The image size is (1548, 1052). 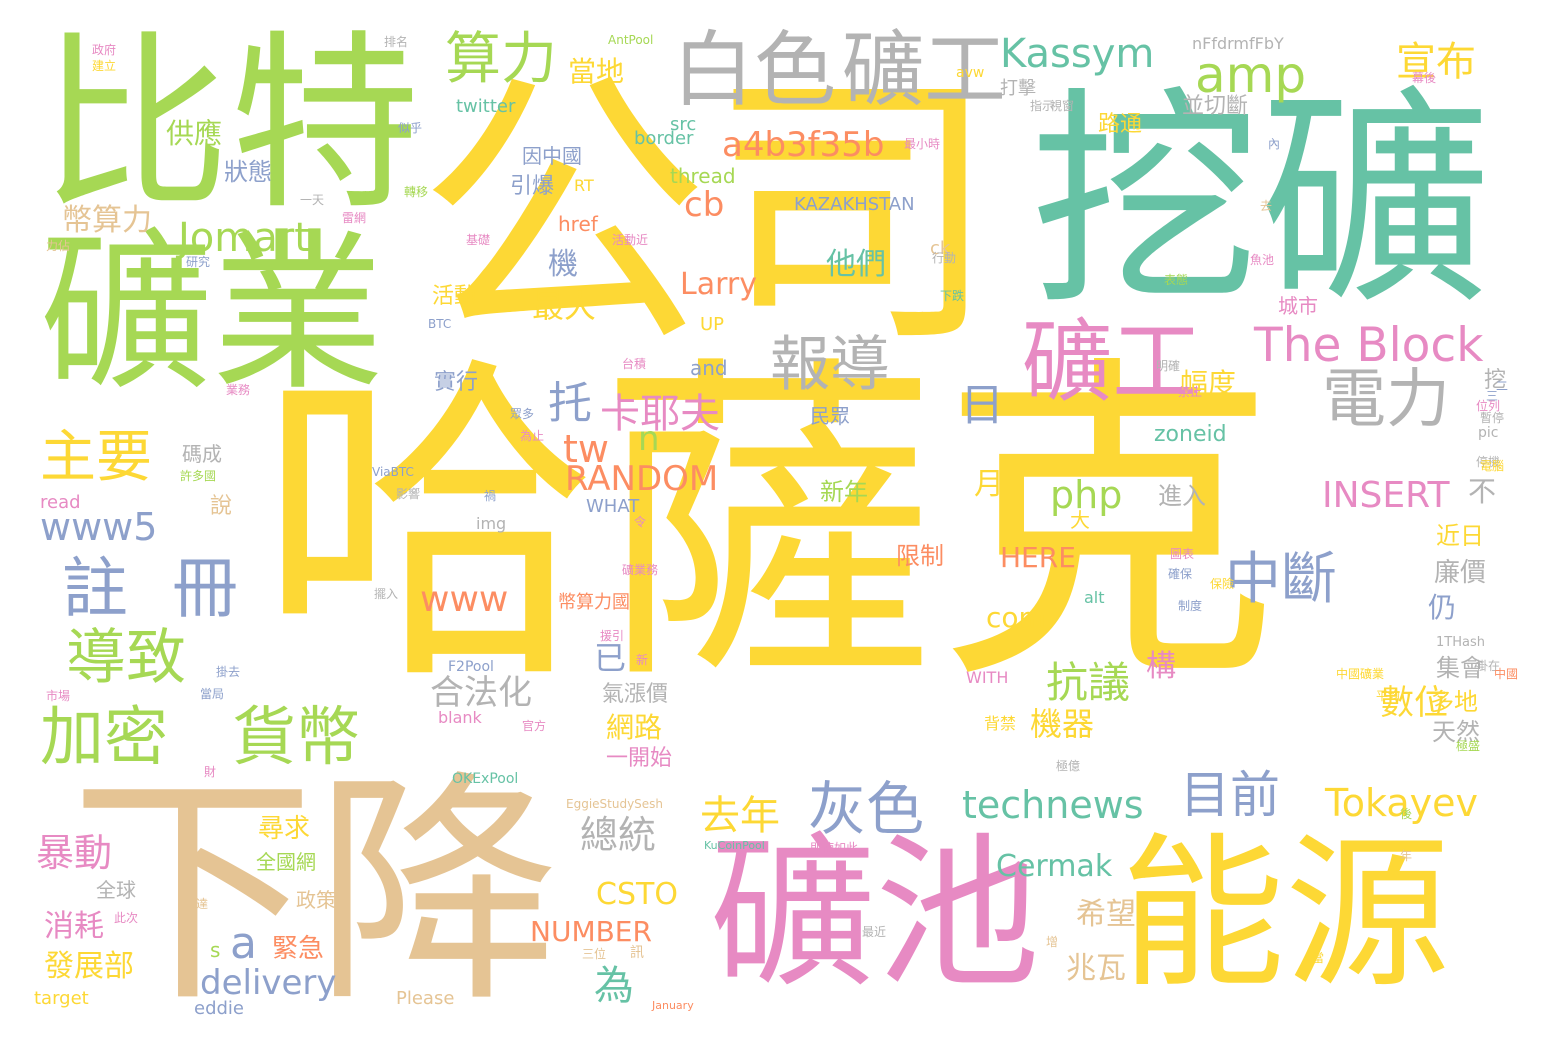 What do you see at coordinates (970, 73) in the screenshot?
I see `word: avw` at bounding box center [970, 73].